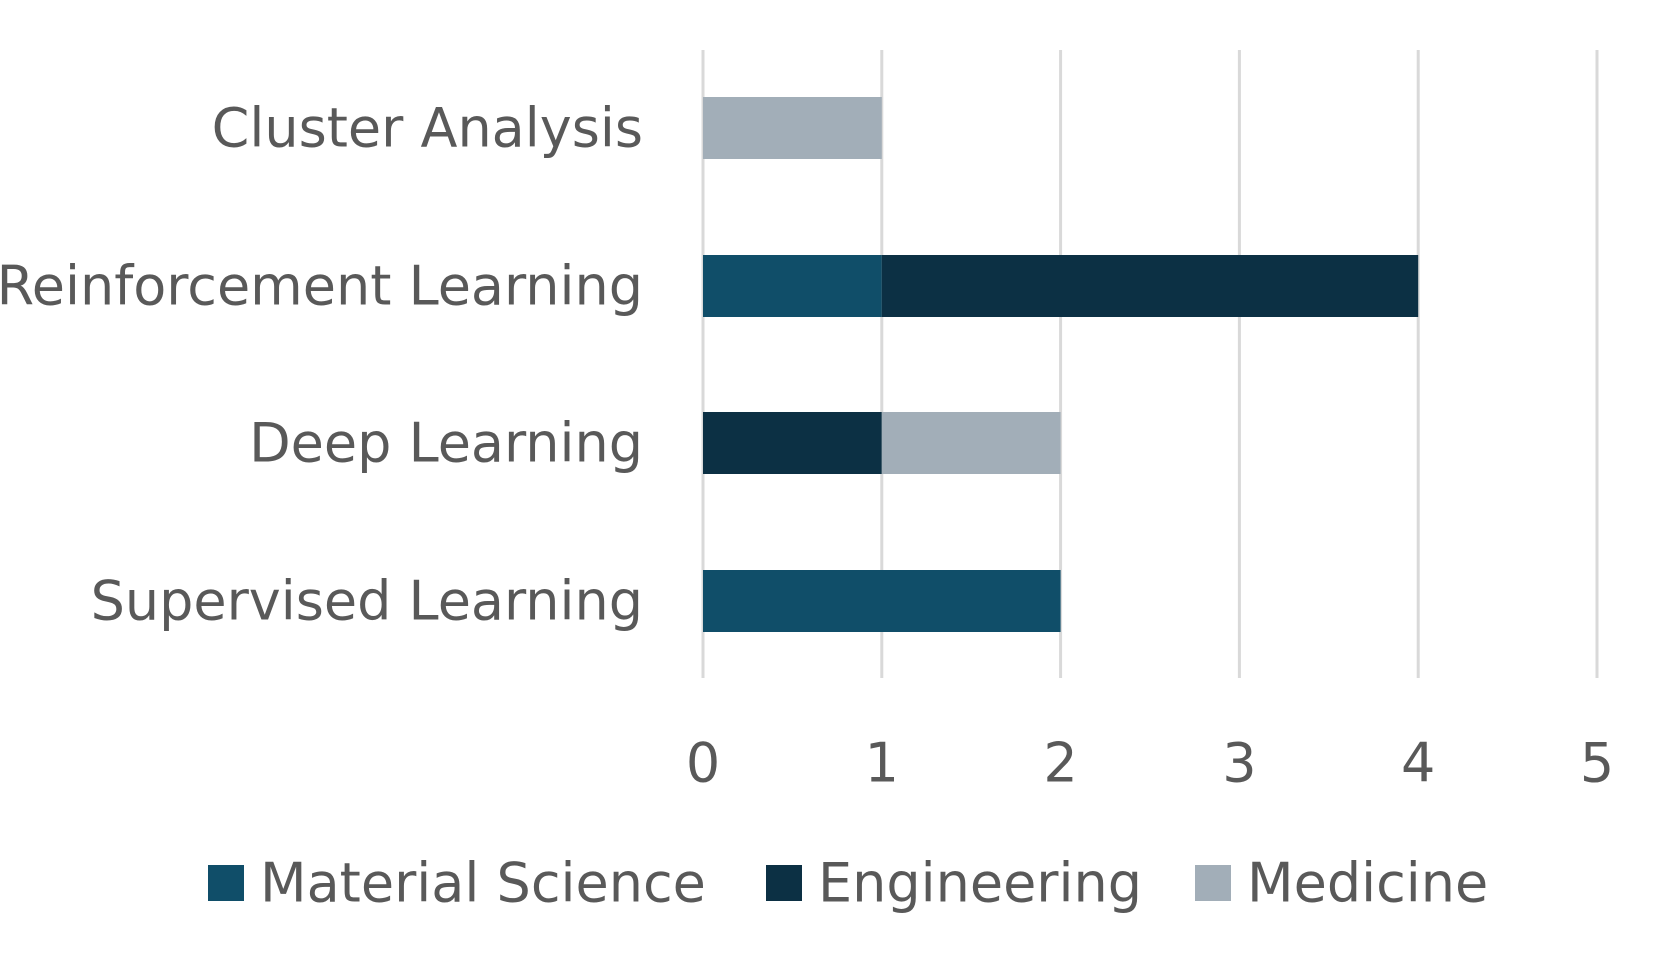  I want to click on legend-label-material-science: Material Science, so click(483, 883).